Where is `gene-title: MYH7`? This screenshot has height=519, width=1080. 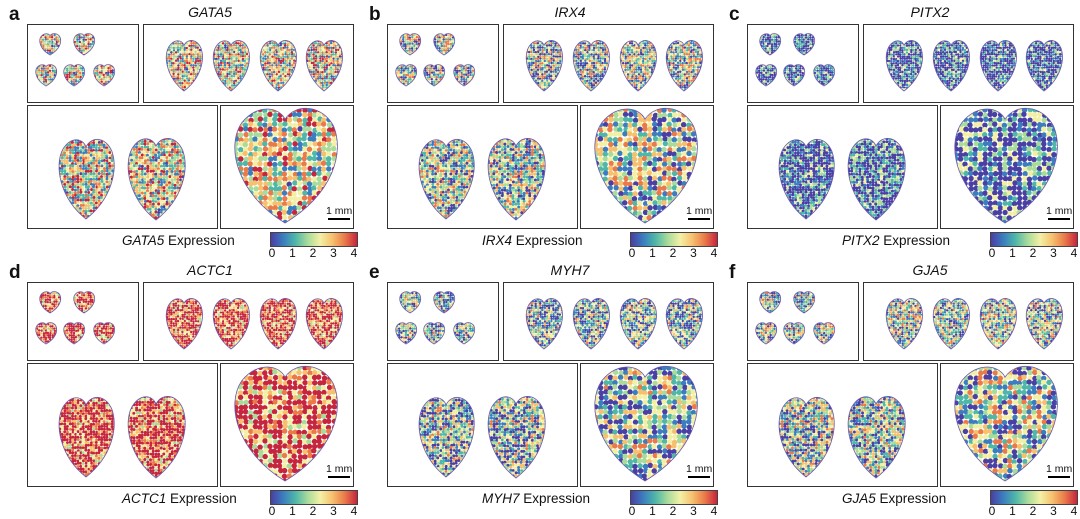 gene-title: MYH7 is located at coordinates (570, 270).